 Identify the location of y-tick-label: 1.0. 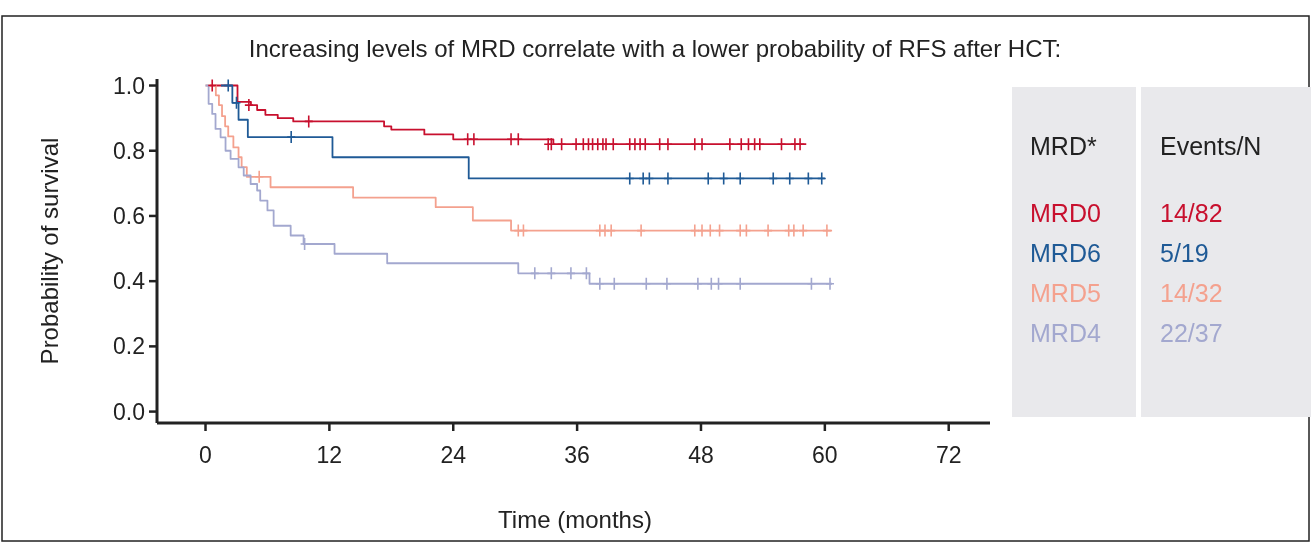
(129, 85).